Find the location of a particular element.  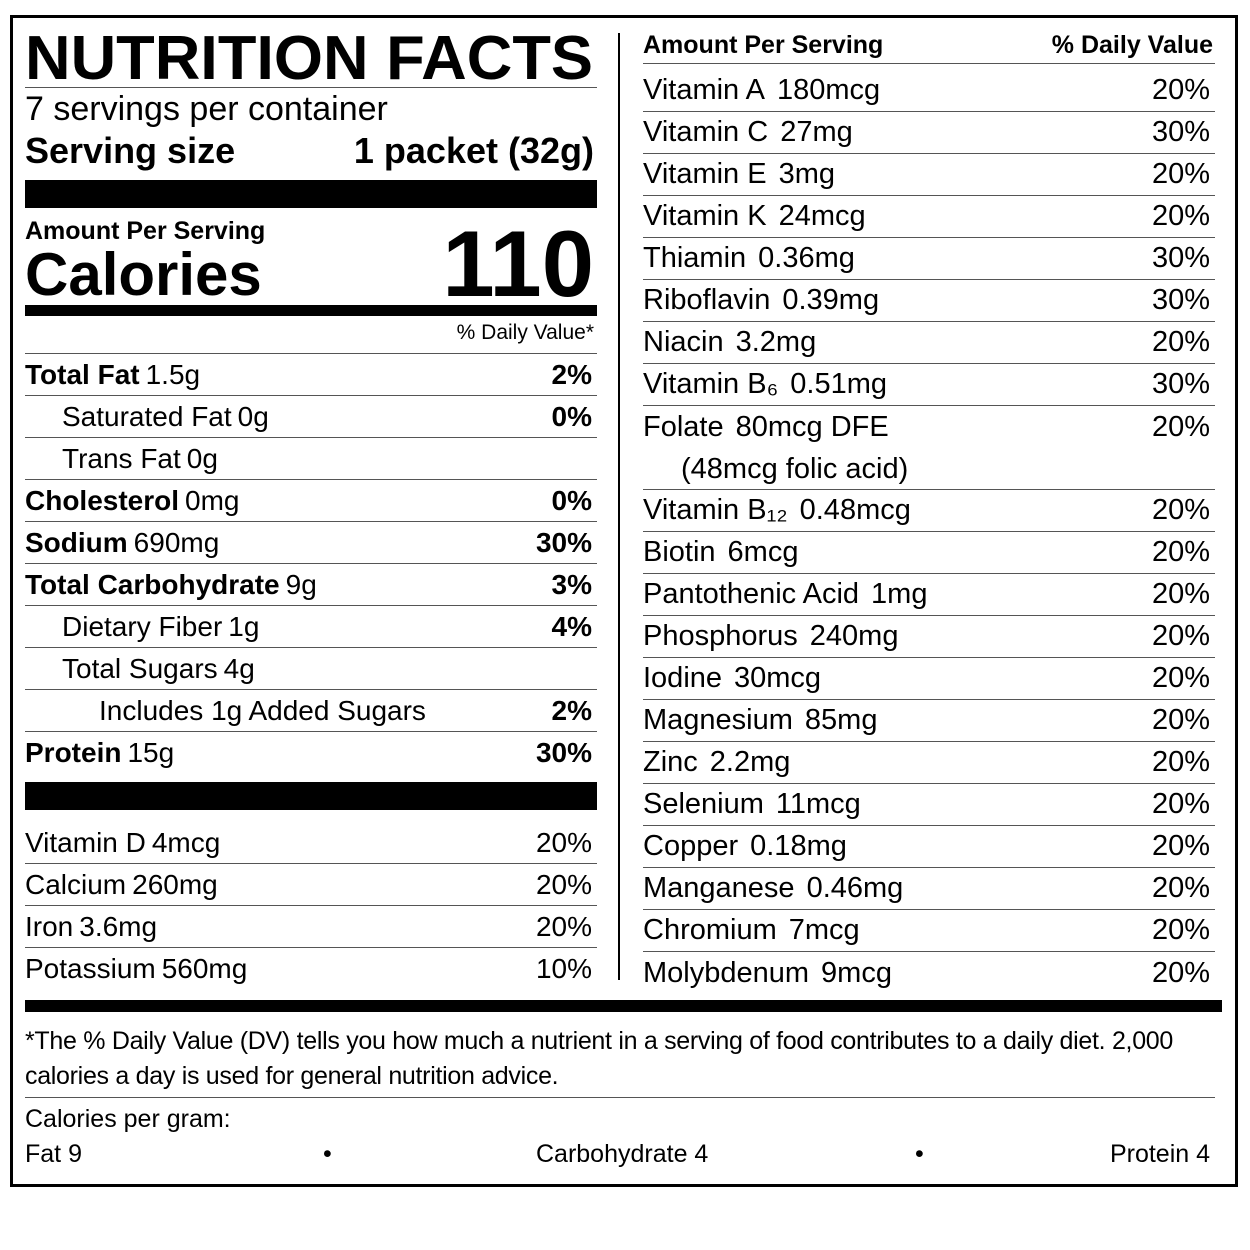

nutrient-row: Saturated Fat 0g 0% is located at coordinates (311, 417).